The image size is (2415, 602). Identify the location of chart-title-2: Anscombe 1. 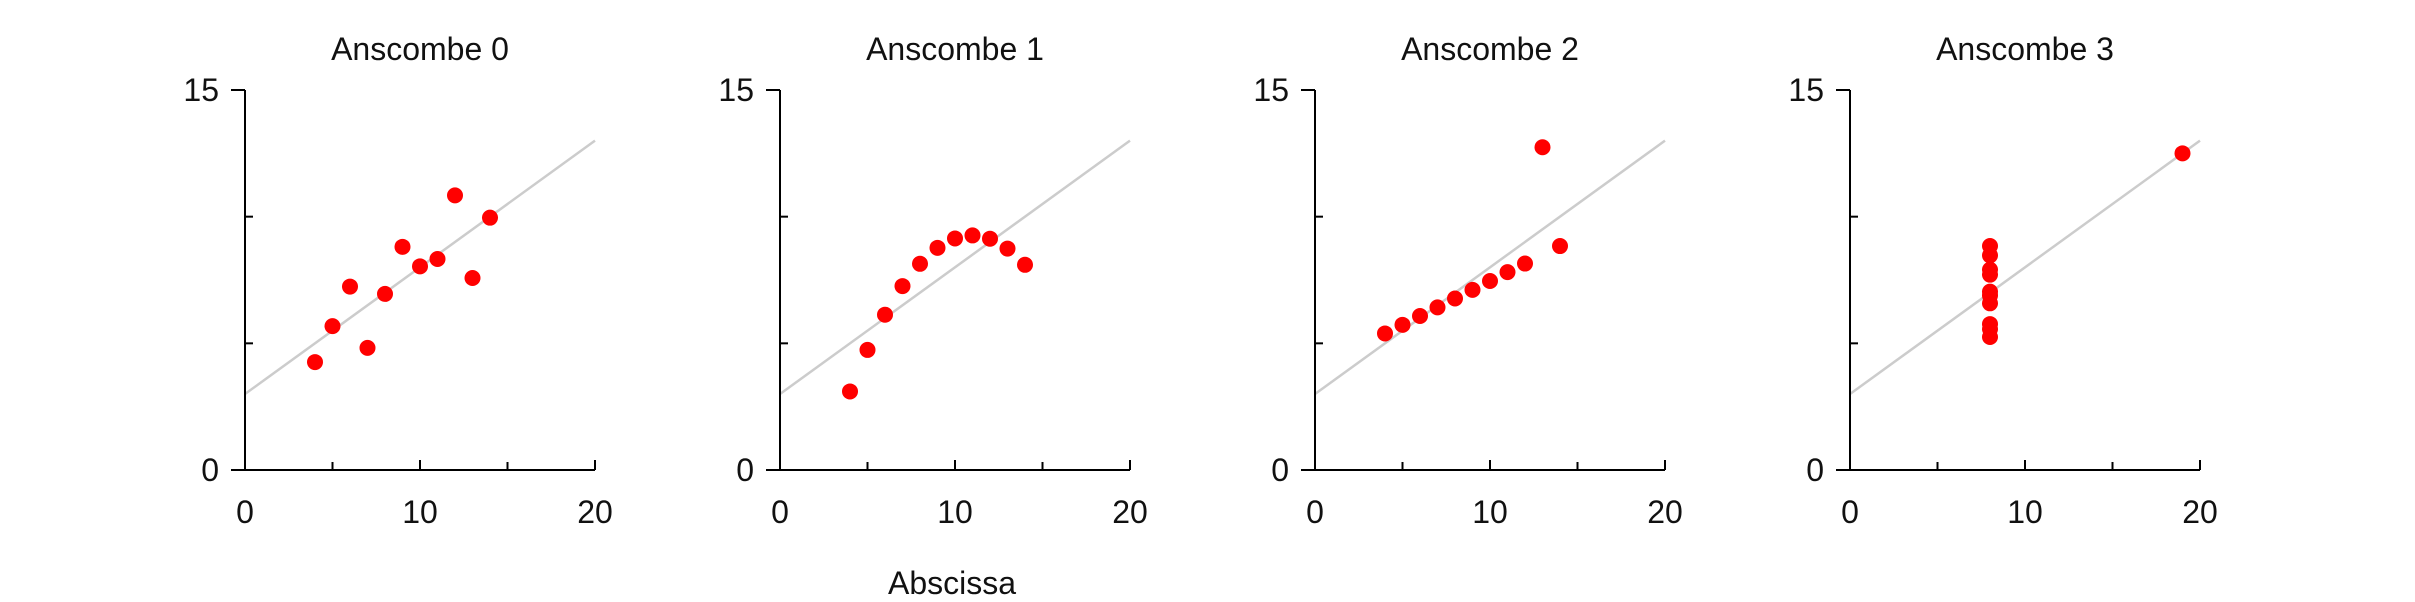
(955, 49).